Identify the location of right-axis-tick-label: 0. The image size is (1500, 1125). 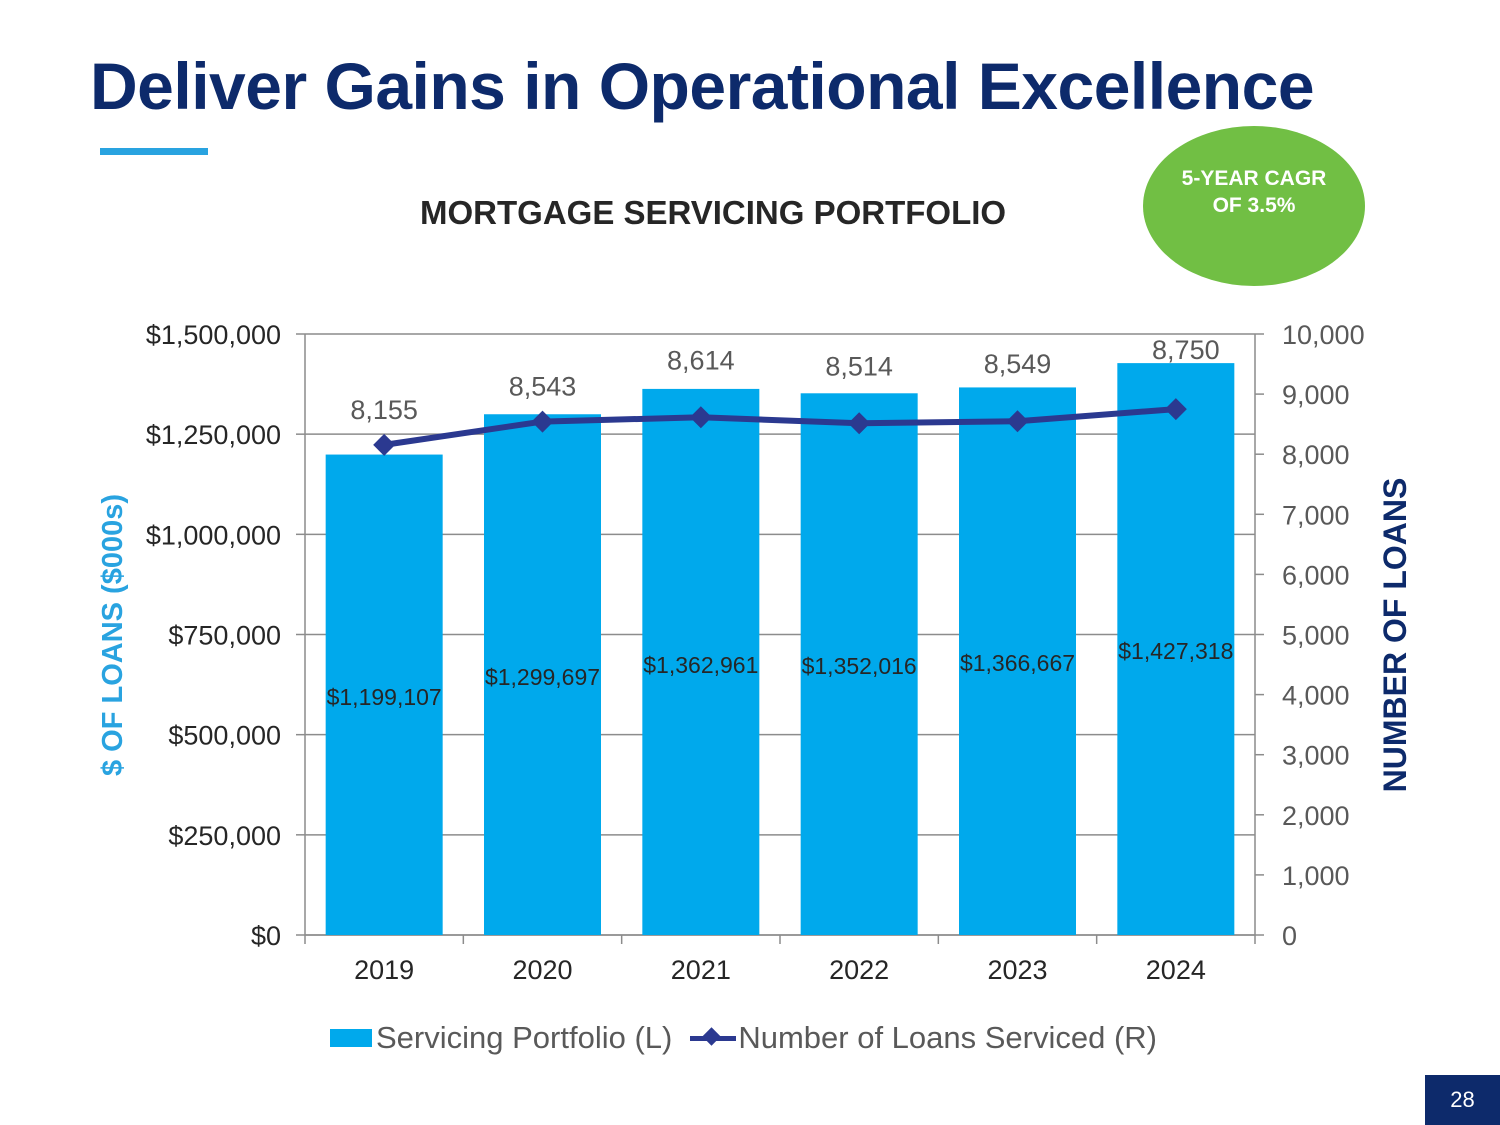
(1289, 936).